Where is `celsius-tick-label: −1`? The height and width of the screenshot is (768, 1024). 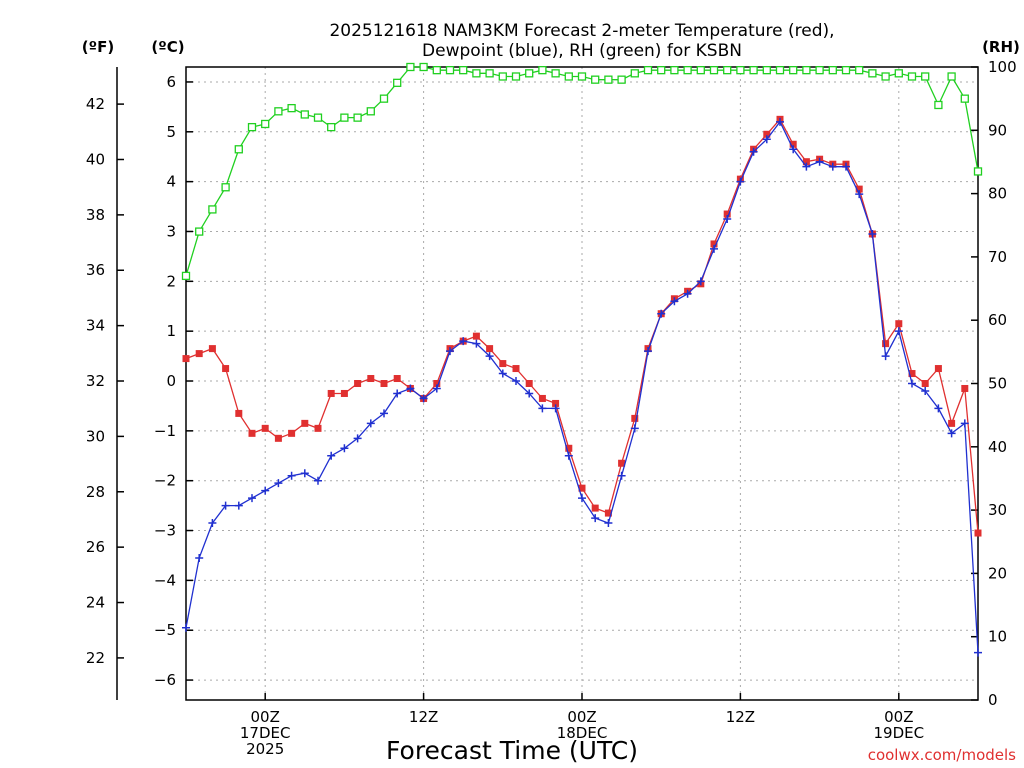
celsius-tick-label: −1 is located at coordinates (165, 431).